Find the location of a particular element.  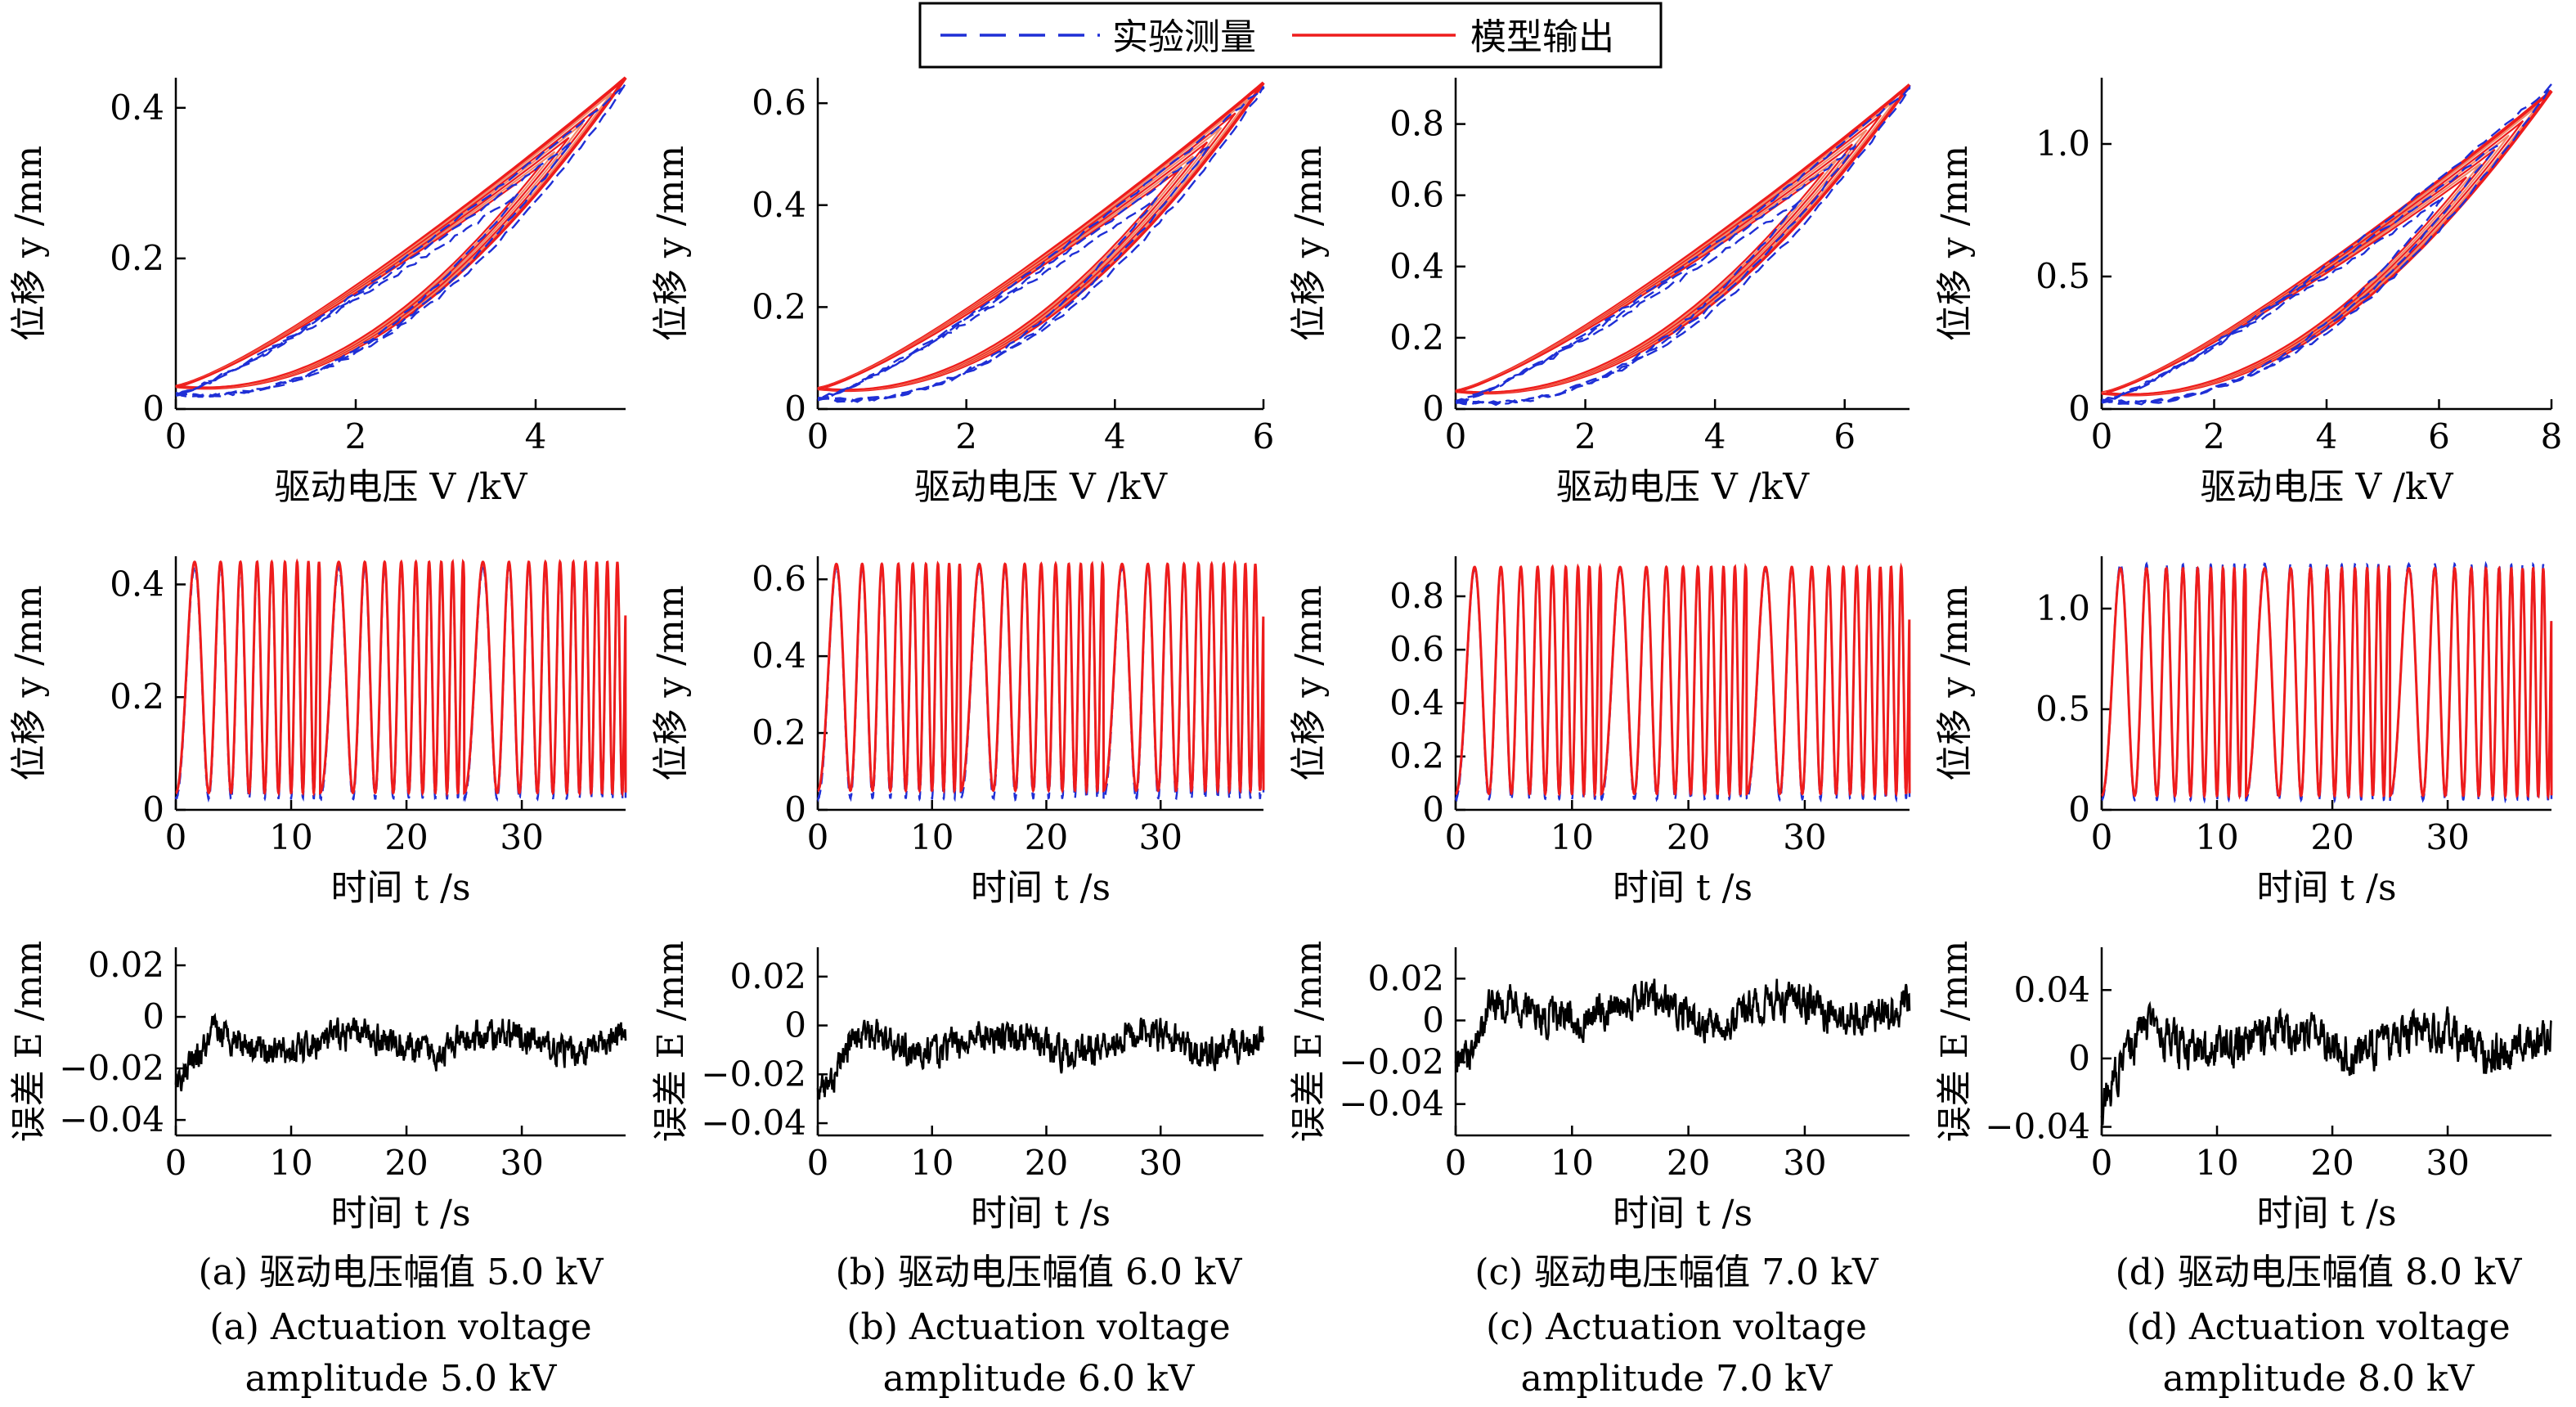

disp-d-y-tick-label: 1.0 is located at coordinates (2062, 608).